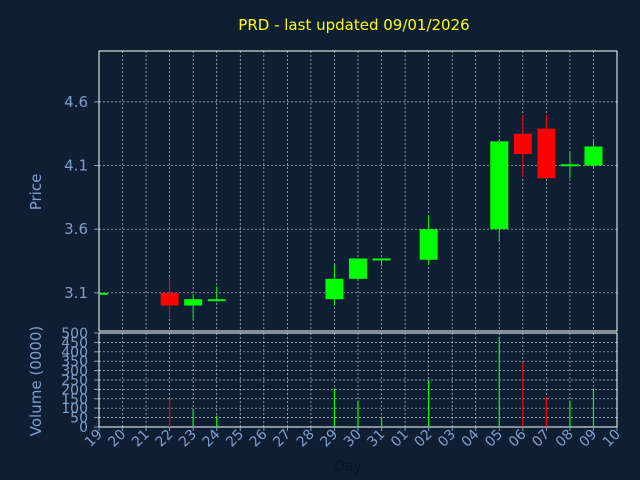 The width and height of the screenshot is (640, 480). I want to click on x-tick-label: 30, so click(353, 439).